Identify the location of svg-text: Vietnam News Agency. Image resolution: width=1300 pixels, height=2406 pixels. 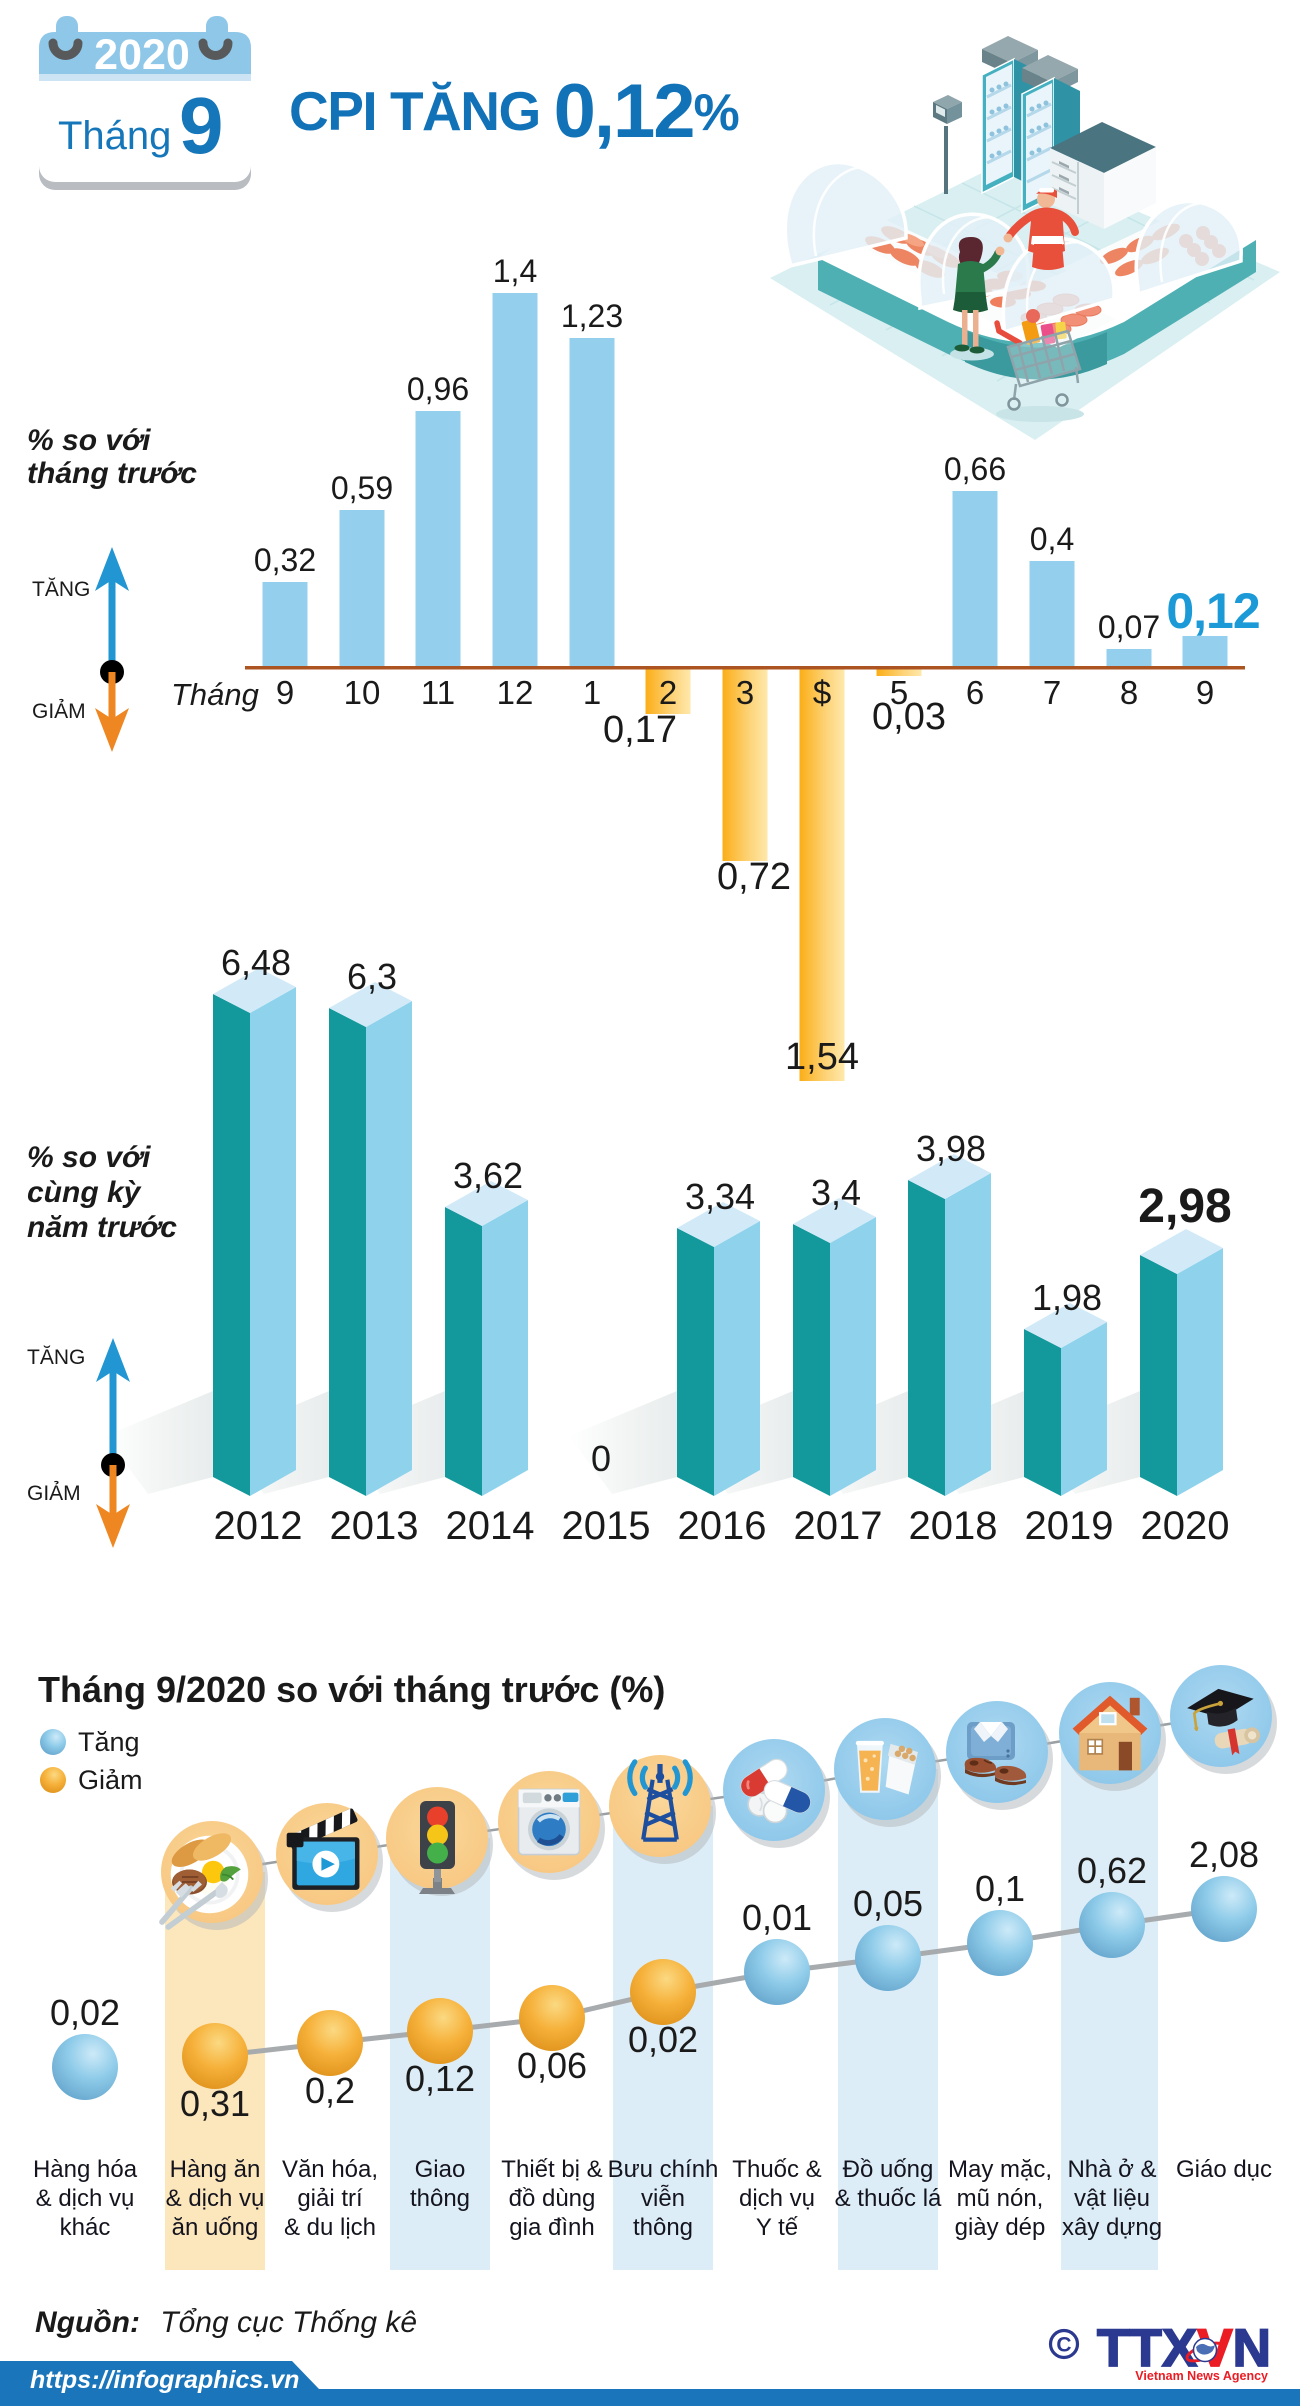
(1201, 2376).